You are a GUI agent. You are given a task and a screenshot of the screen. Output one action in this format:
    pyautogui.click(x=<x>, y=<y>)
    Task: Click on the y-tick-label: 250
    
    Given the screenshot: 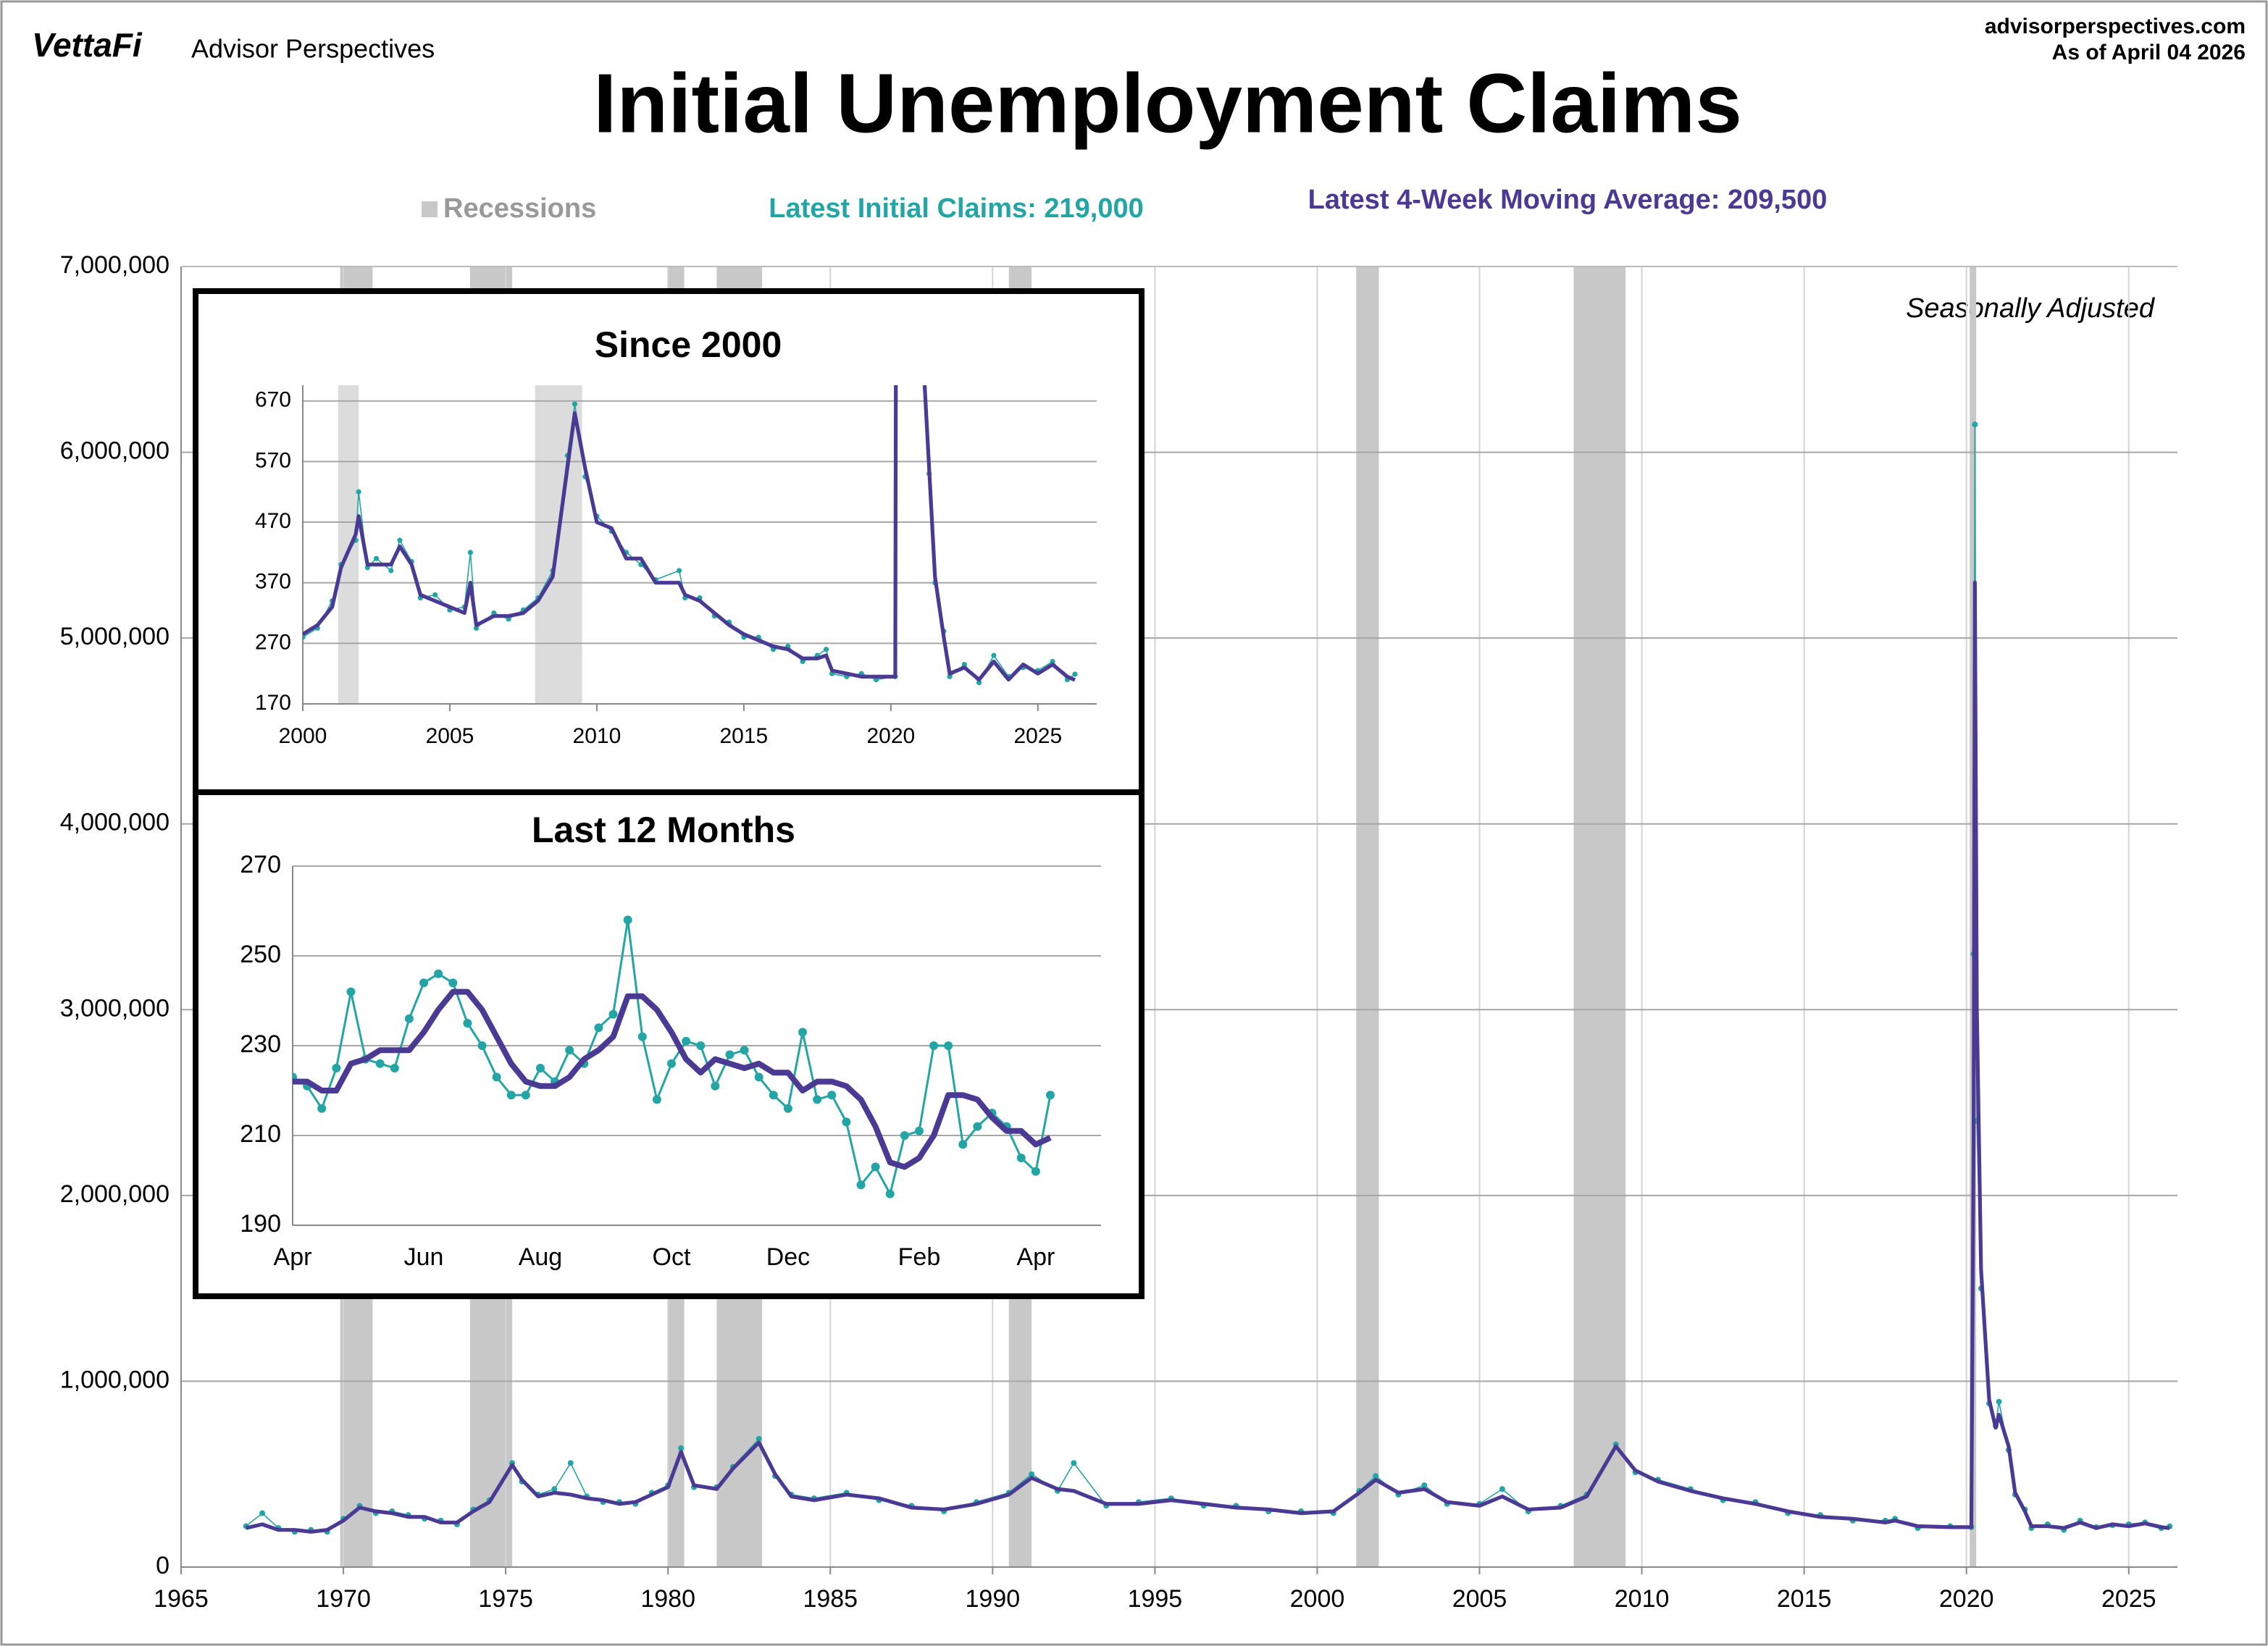 What is the action you would take?
    pyautogui.click(x=260, y=954)
    